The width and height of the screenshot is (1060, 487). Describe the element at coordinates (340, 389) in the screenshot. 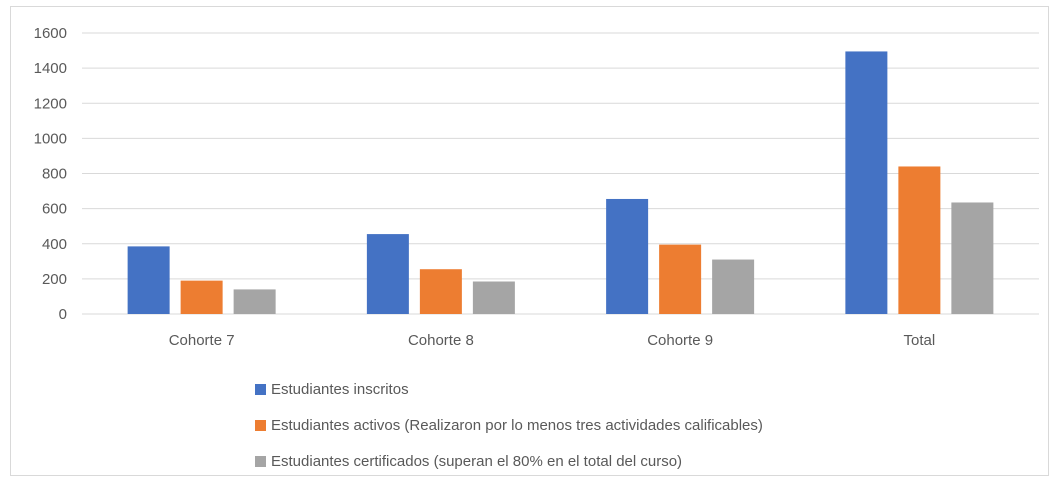

I see `legend-label: Estudiantes inscritos` at that location.